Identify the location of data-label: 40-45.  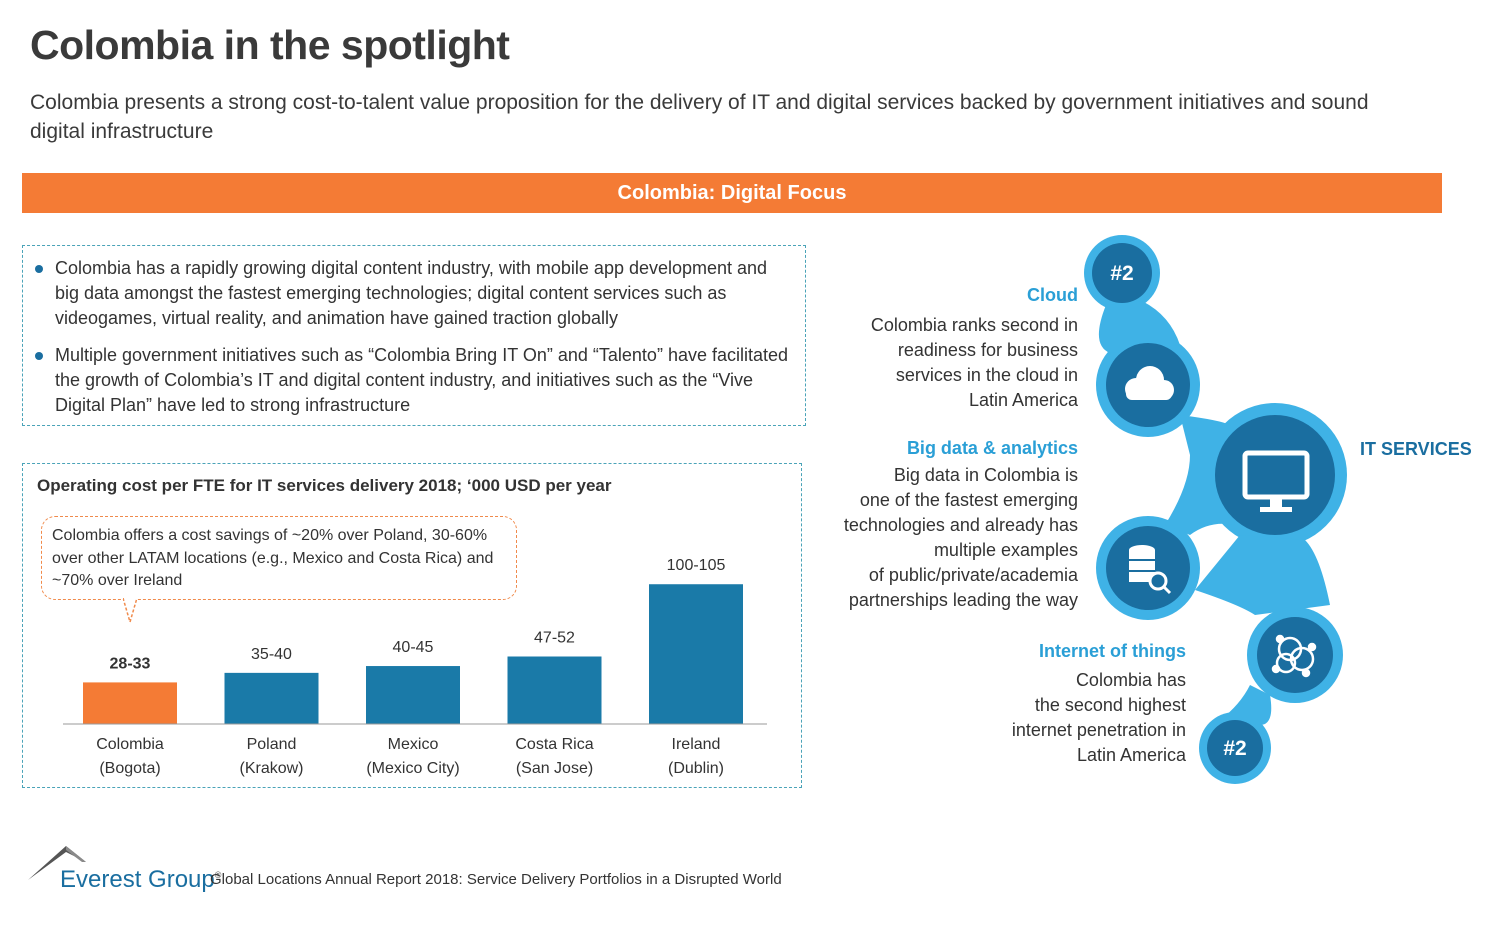
(413, 647).